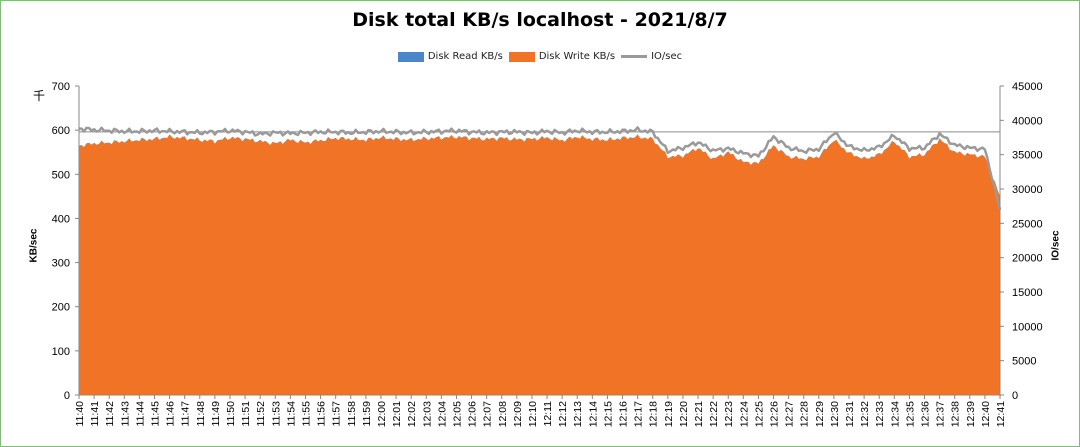 The height and width of the screenshot is (447, 1080). Describe the element at coordinates (125, 414) in the screenshot. I see `x-tick-label: 11:43` at that location.